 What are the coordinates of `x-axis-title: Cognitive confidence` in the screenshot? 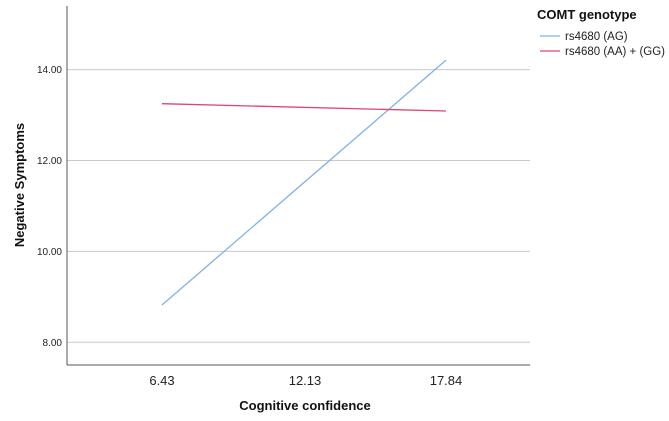 It's located at (304, 405).